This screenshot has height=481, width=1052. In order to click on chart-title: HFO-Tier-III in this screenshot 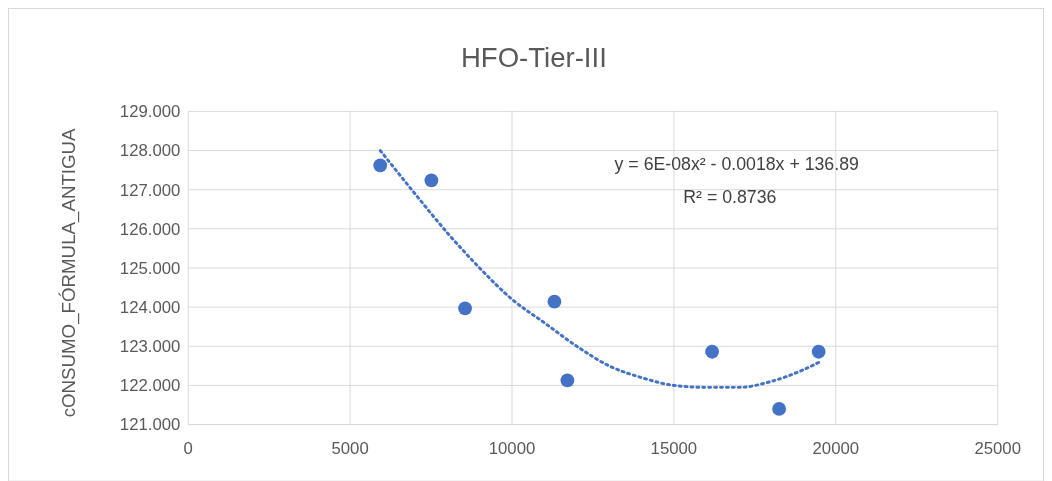, I will do `click(533, 58)`.